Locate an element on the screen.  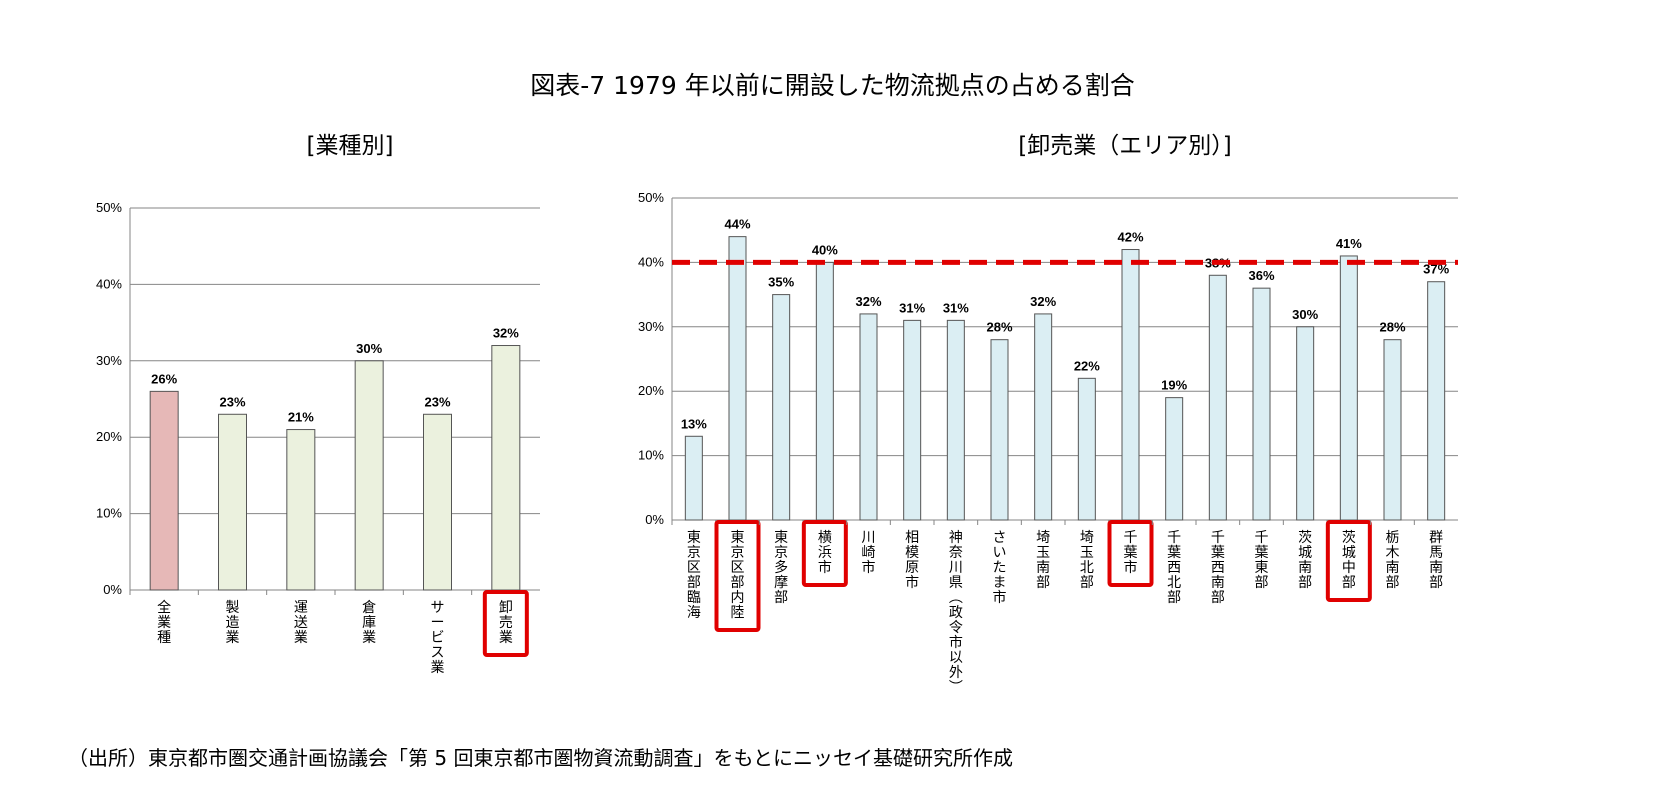
right-chart-category-label: 相模原市 is located at coordinates (912, 560).